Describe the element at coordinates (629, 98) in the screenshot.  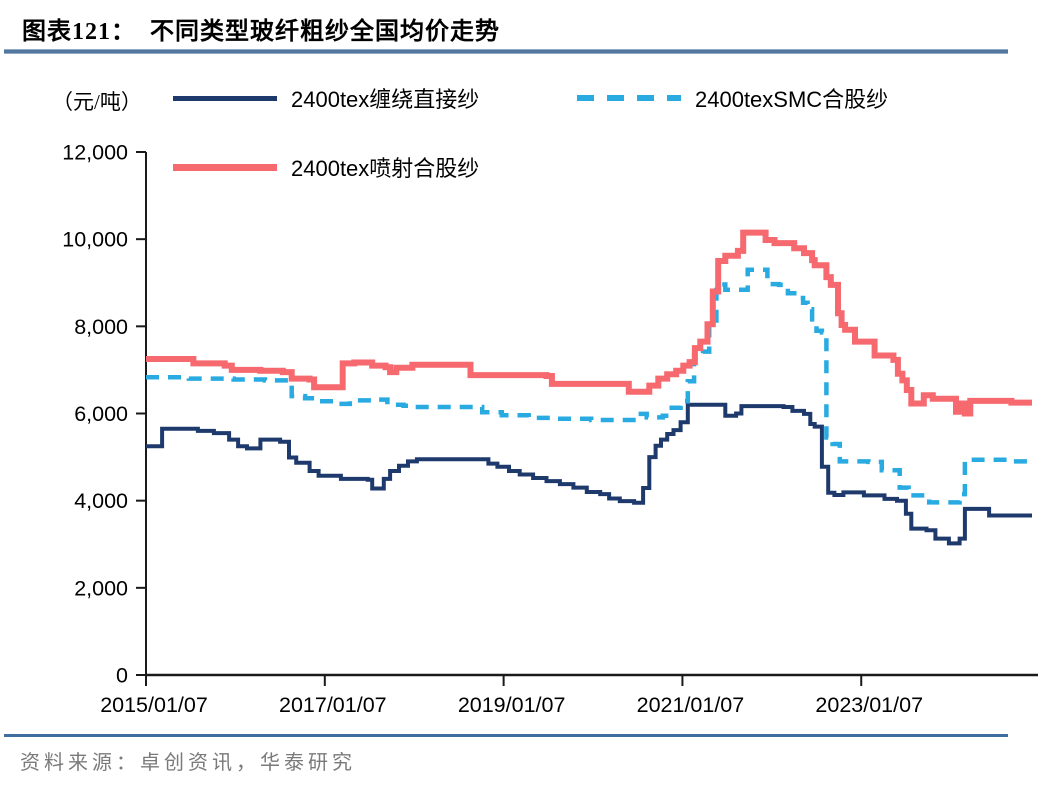
I see `legend-line-swatch-dashed-cyan` at that location.